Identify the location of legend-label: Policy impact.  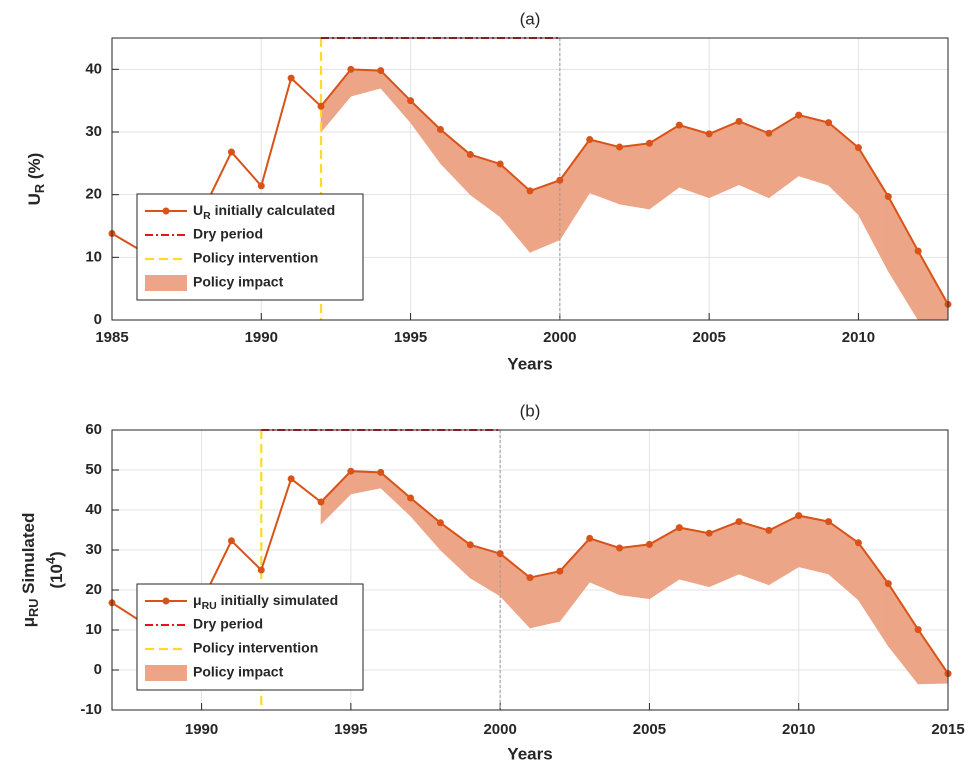
(238, 282).